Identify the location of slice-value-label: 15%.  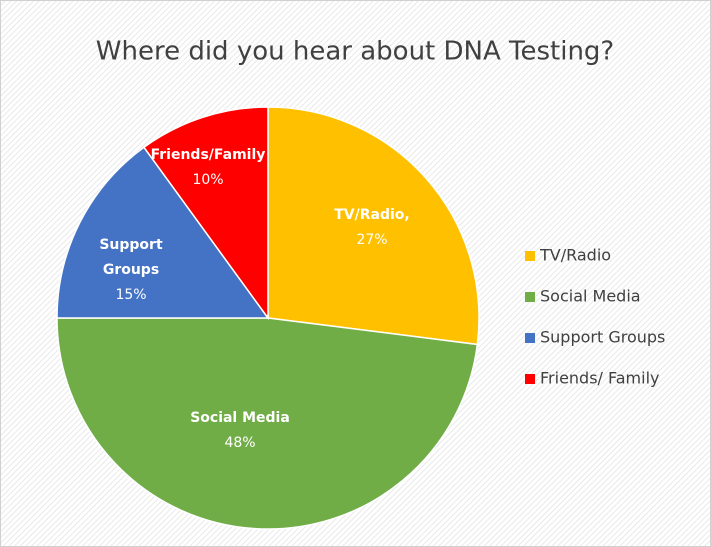
(130, 295).